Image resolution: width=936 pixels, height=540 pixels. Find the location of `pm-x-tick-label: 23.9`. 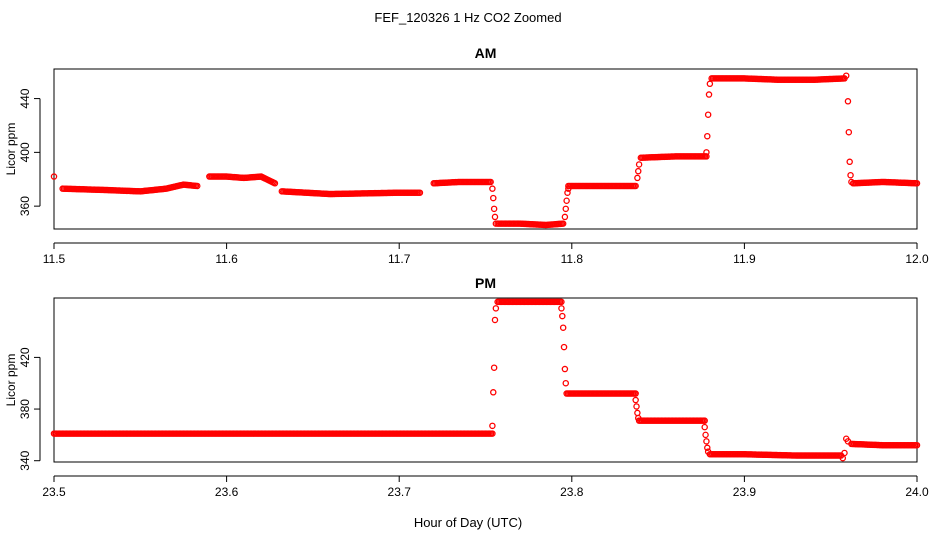

pm-x-tick-label: 23.9 is located at coordinates (745, 492).